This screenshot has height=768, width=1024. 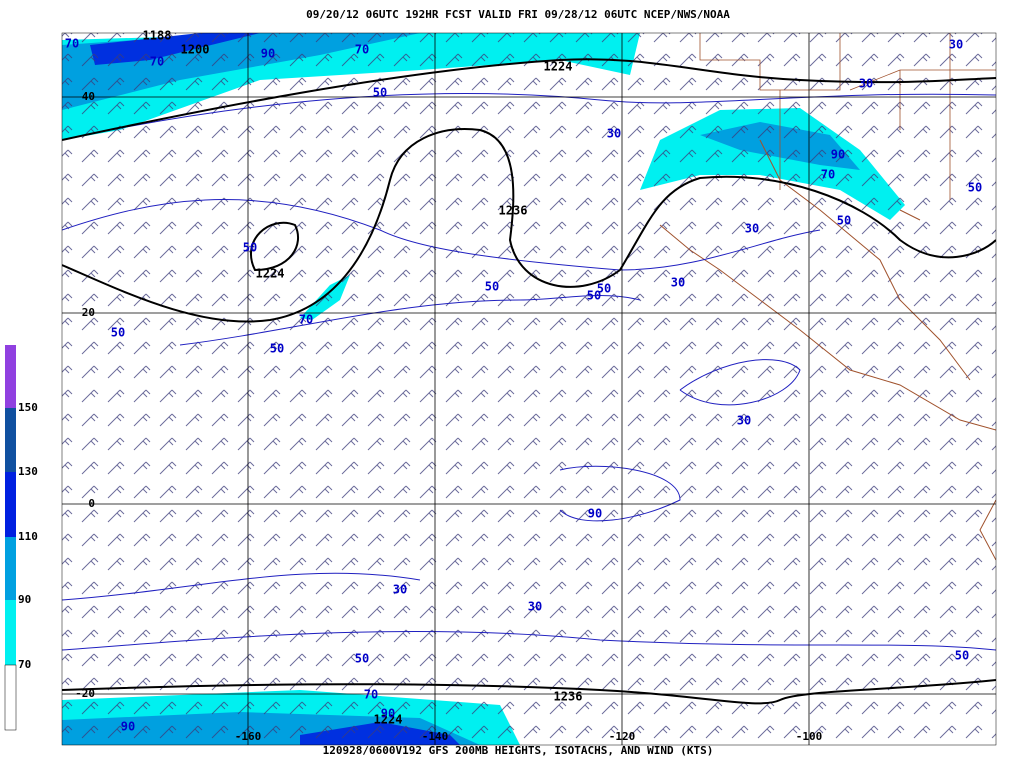 What do you see at coordinates (28, 407) in the screenshot?
I see `legend-label: 150` at bounding box center [28, 407].